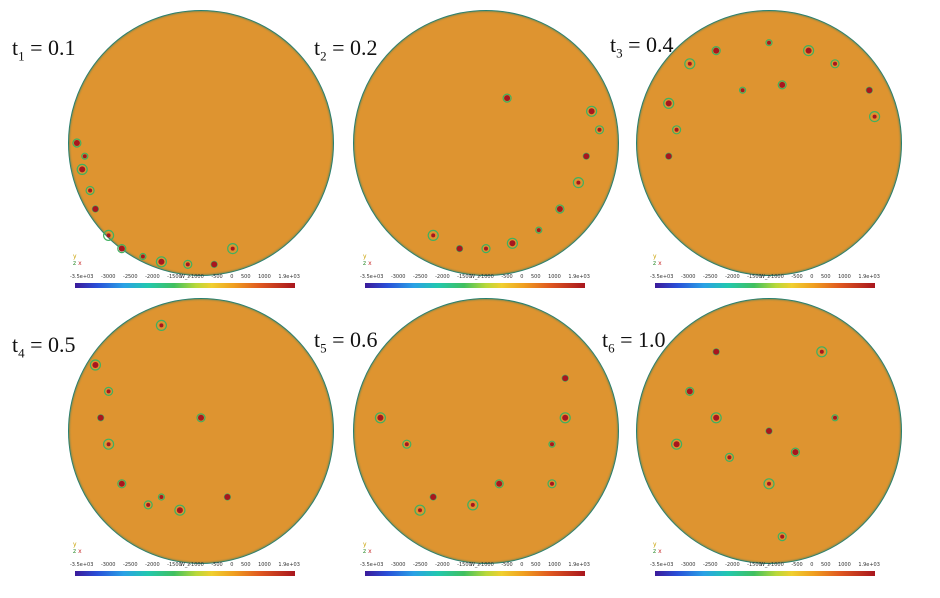 This screenshot has width=940, height=598. I want to click on time-label: t1 = 0.1, so click(44, 49).